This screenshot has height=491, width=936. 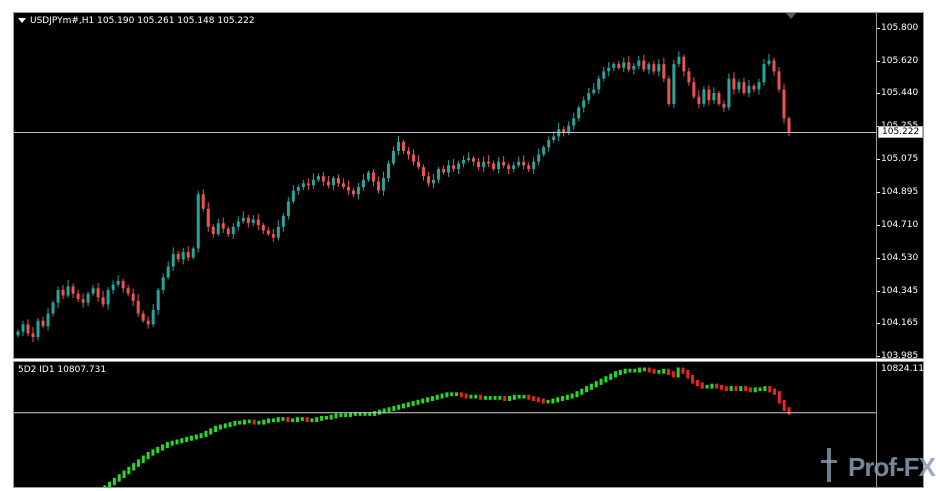 I want to click on chart-shift-marker-icon, so click(x=791, y=16).